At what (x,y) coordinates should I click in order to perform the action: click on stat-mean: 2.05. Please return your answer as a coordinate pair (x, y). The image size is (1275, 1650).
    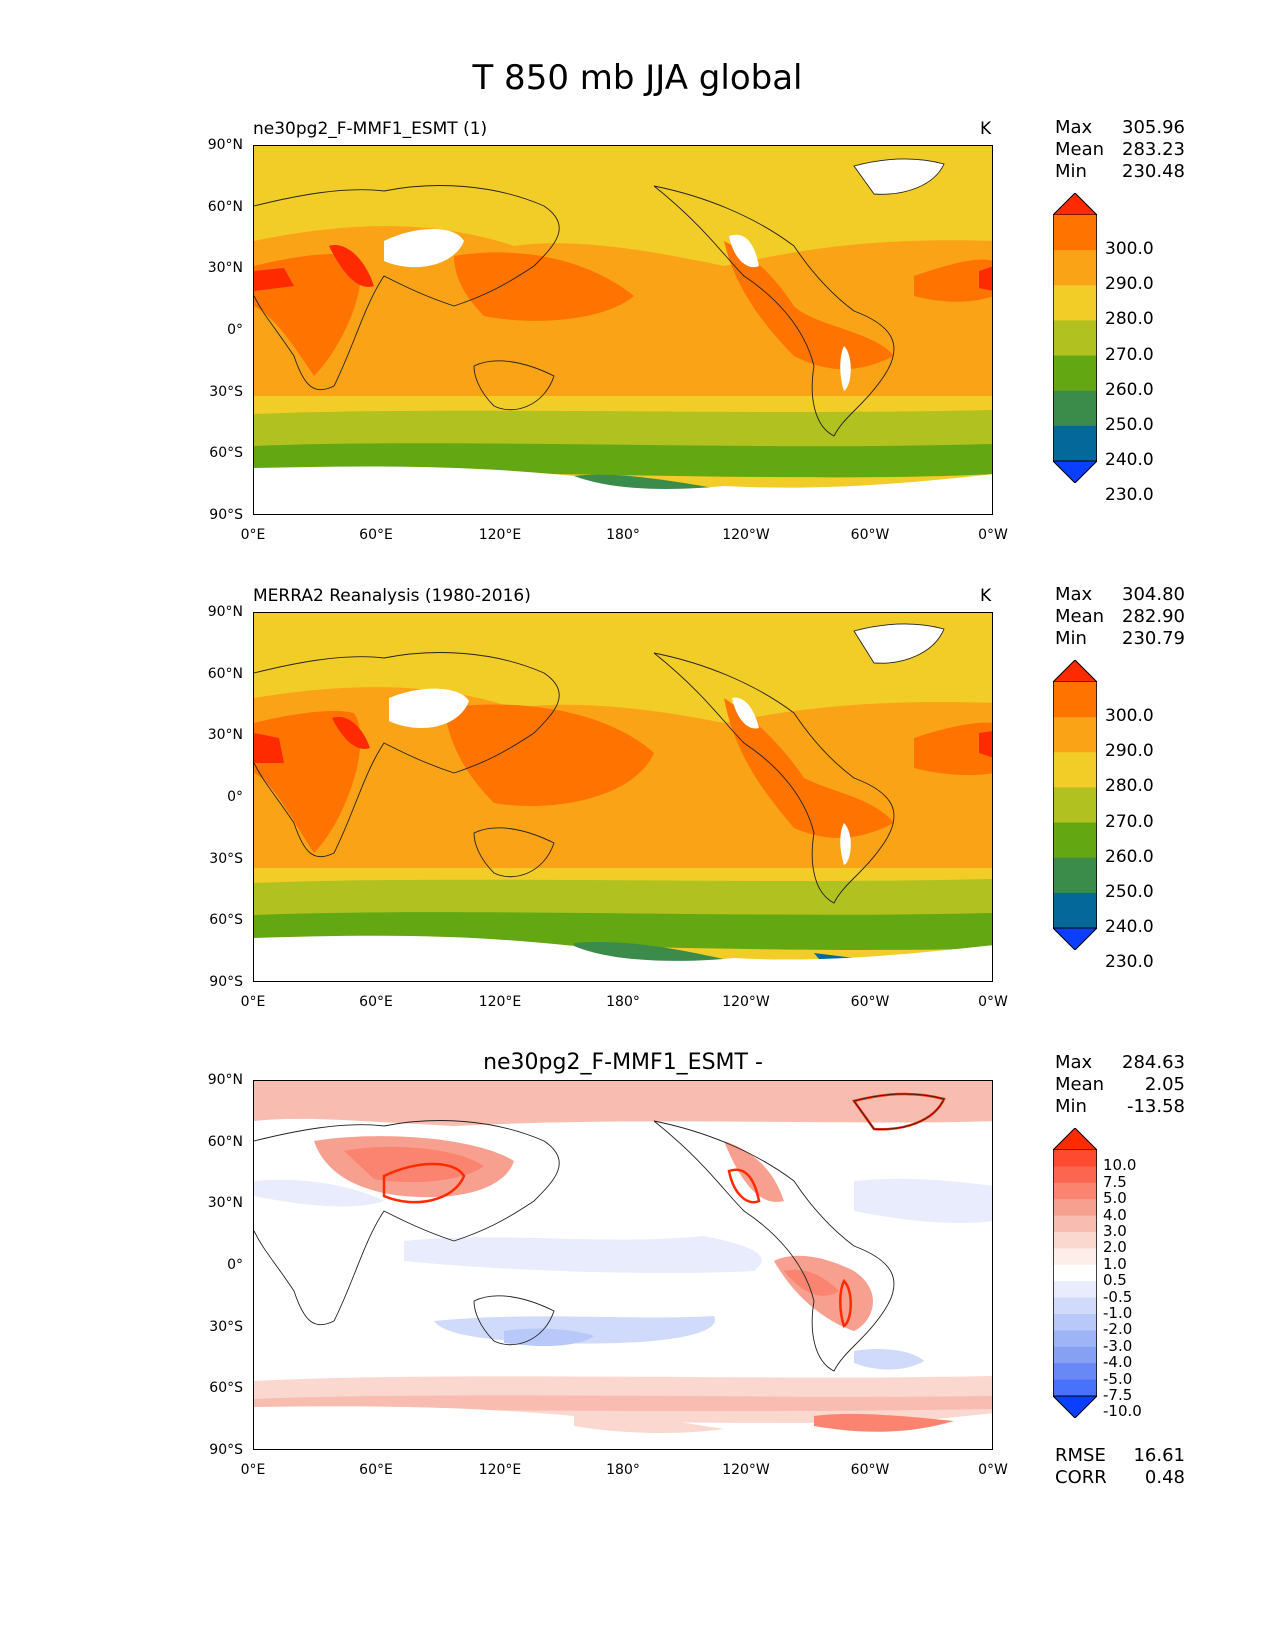
    Looking at the image, I should click on (1164, 1084).